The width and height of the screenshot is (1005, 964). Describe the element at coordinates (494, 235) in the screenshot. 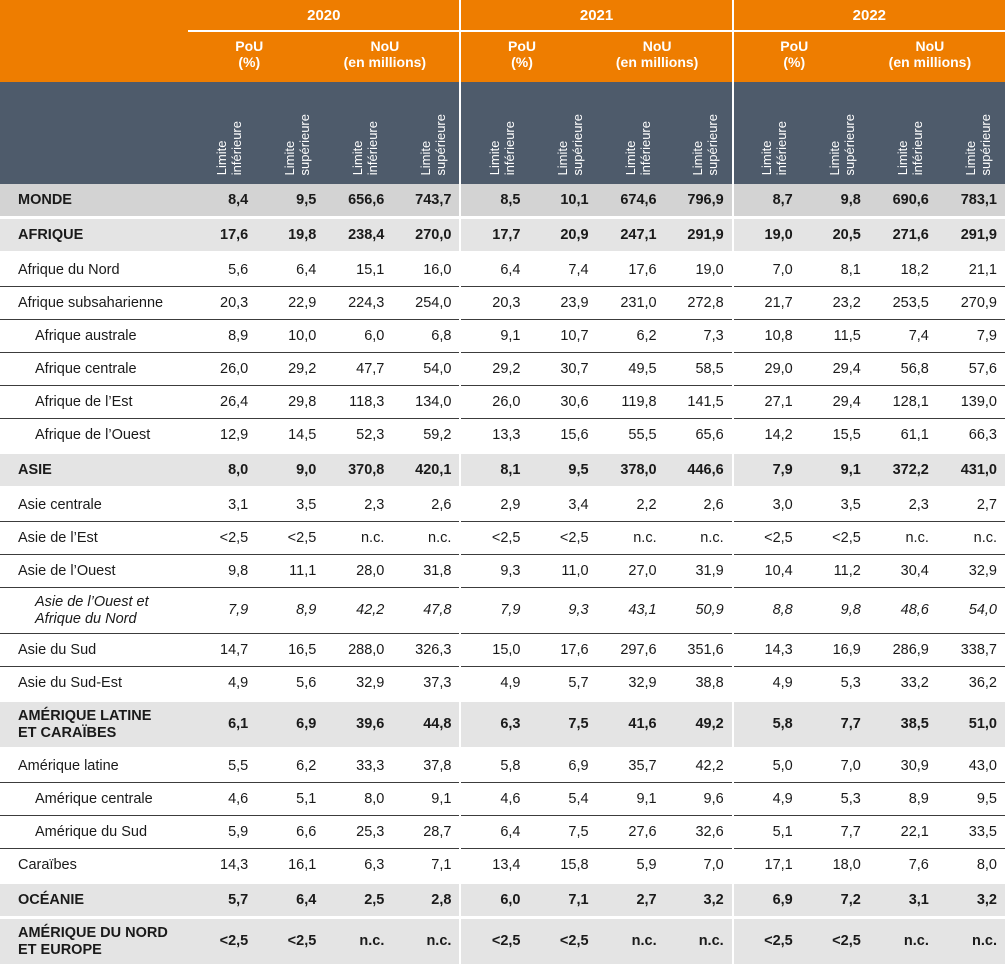

I see `value-cell: 17,7` at that location.